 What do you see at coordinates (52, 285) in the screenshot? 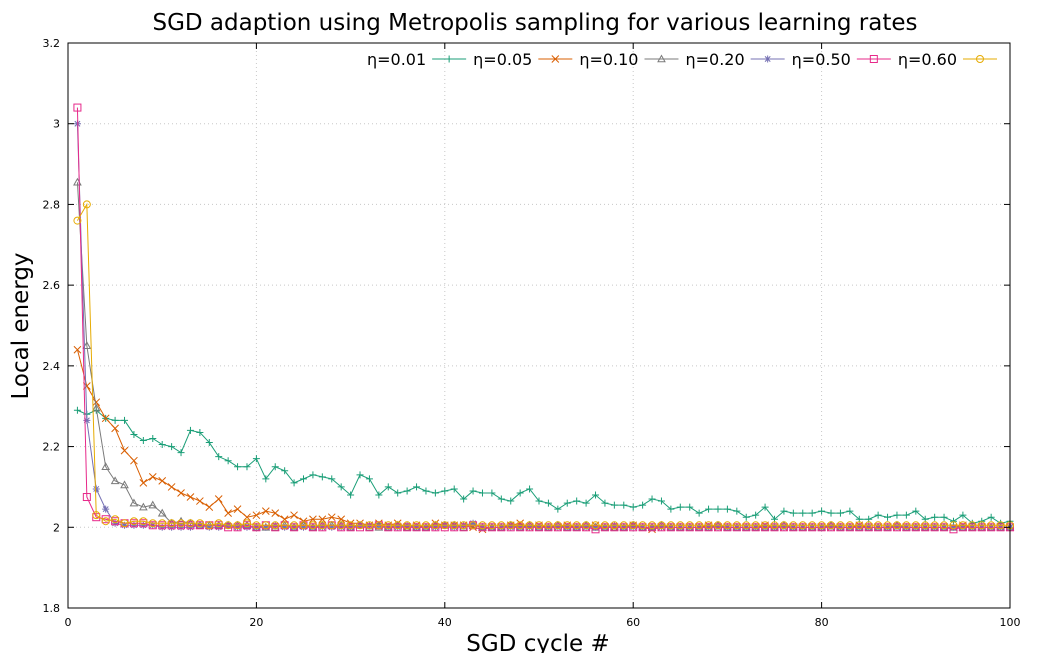
I see `y-tick-label: 2.6` at bounding box center [52, 285].